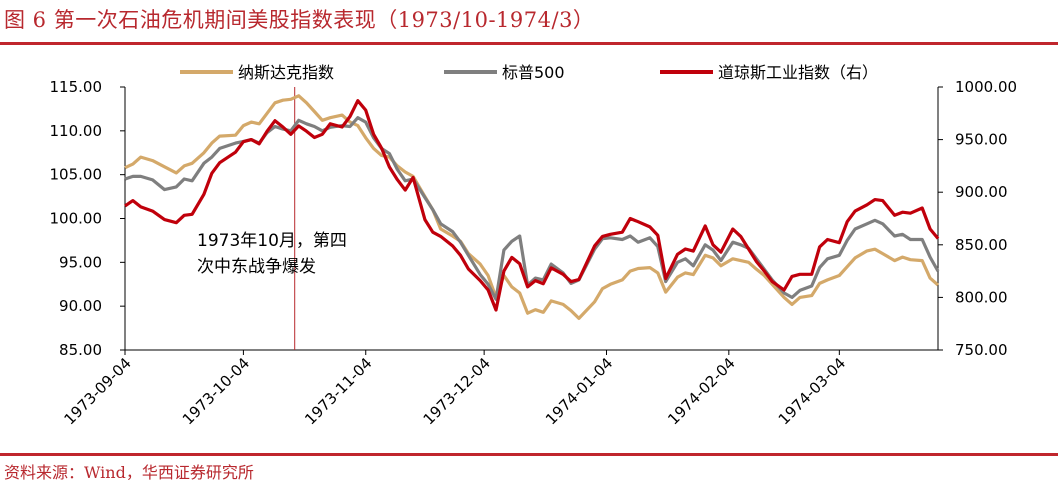 Image resolution: width=1061 pixels, height=487 pixels. What do you see at coordinates (981, 140) in the screenshot?
I see `y-right-tick-label: 950.00` at bounding box center [981, 140].